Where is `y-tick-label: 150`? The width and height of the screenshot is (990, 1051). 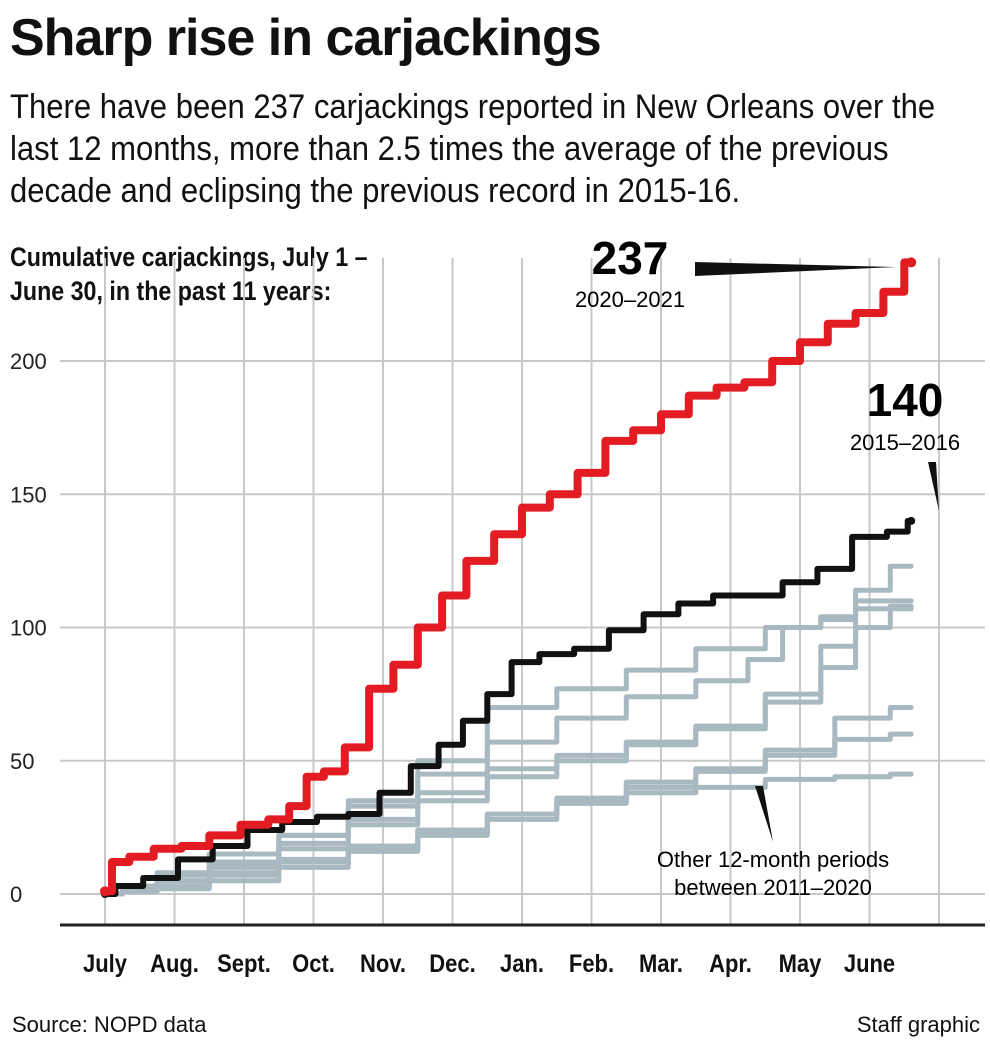 y-tick-label: 150 is located at coordinates (28, 494).